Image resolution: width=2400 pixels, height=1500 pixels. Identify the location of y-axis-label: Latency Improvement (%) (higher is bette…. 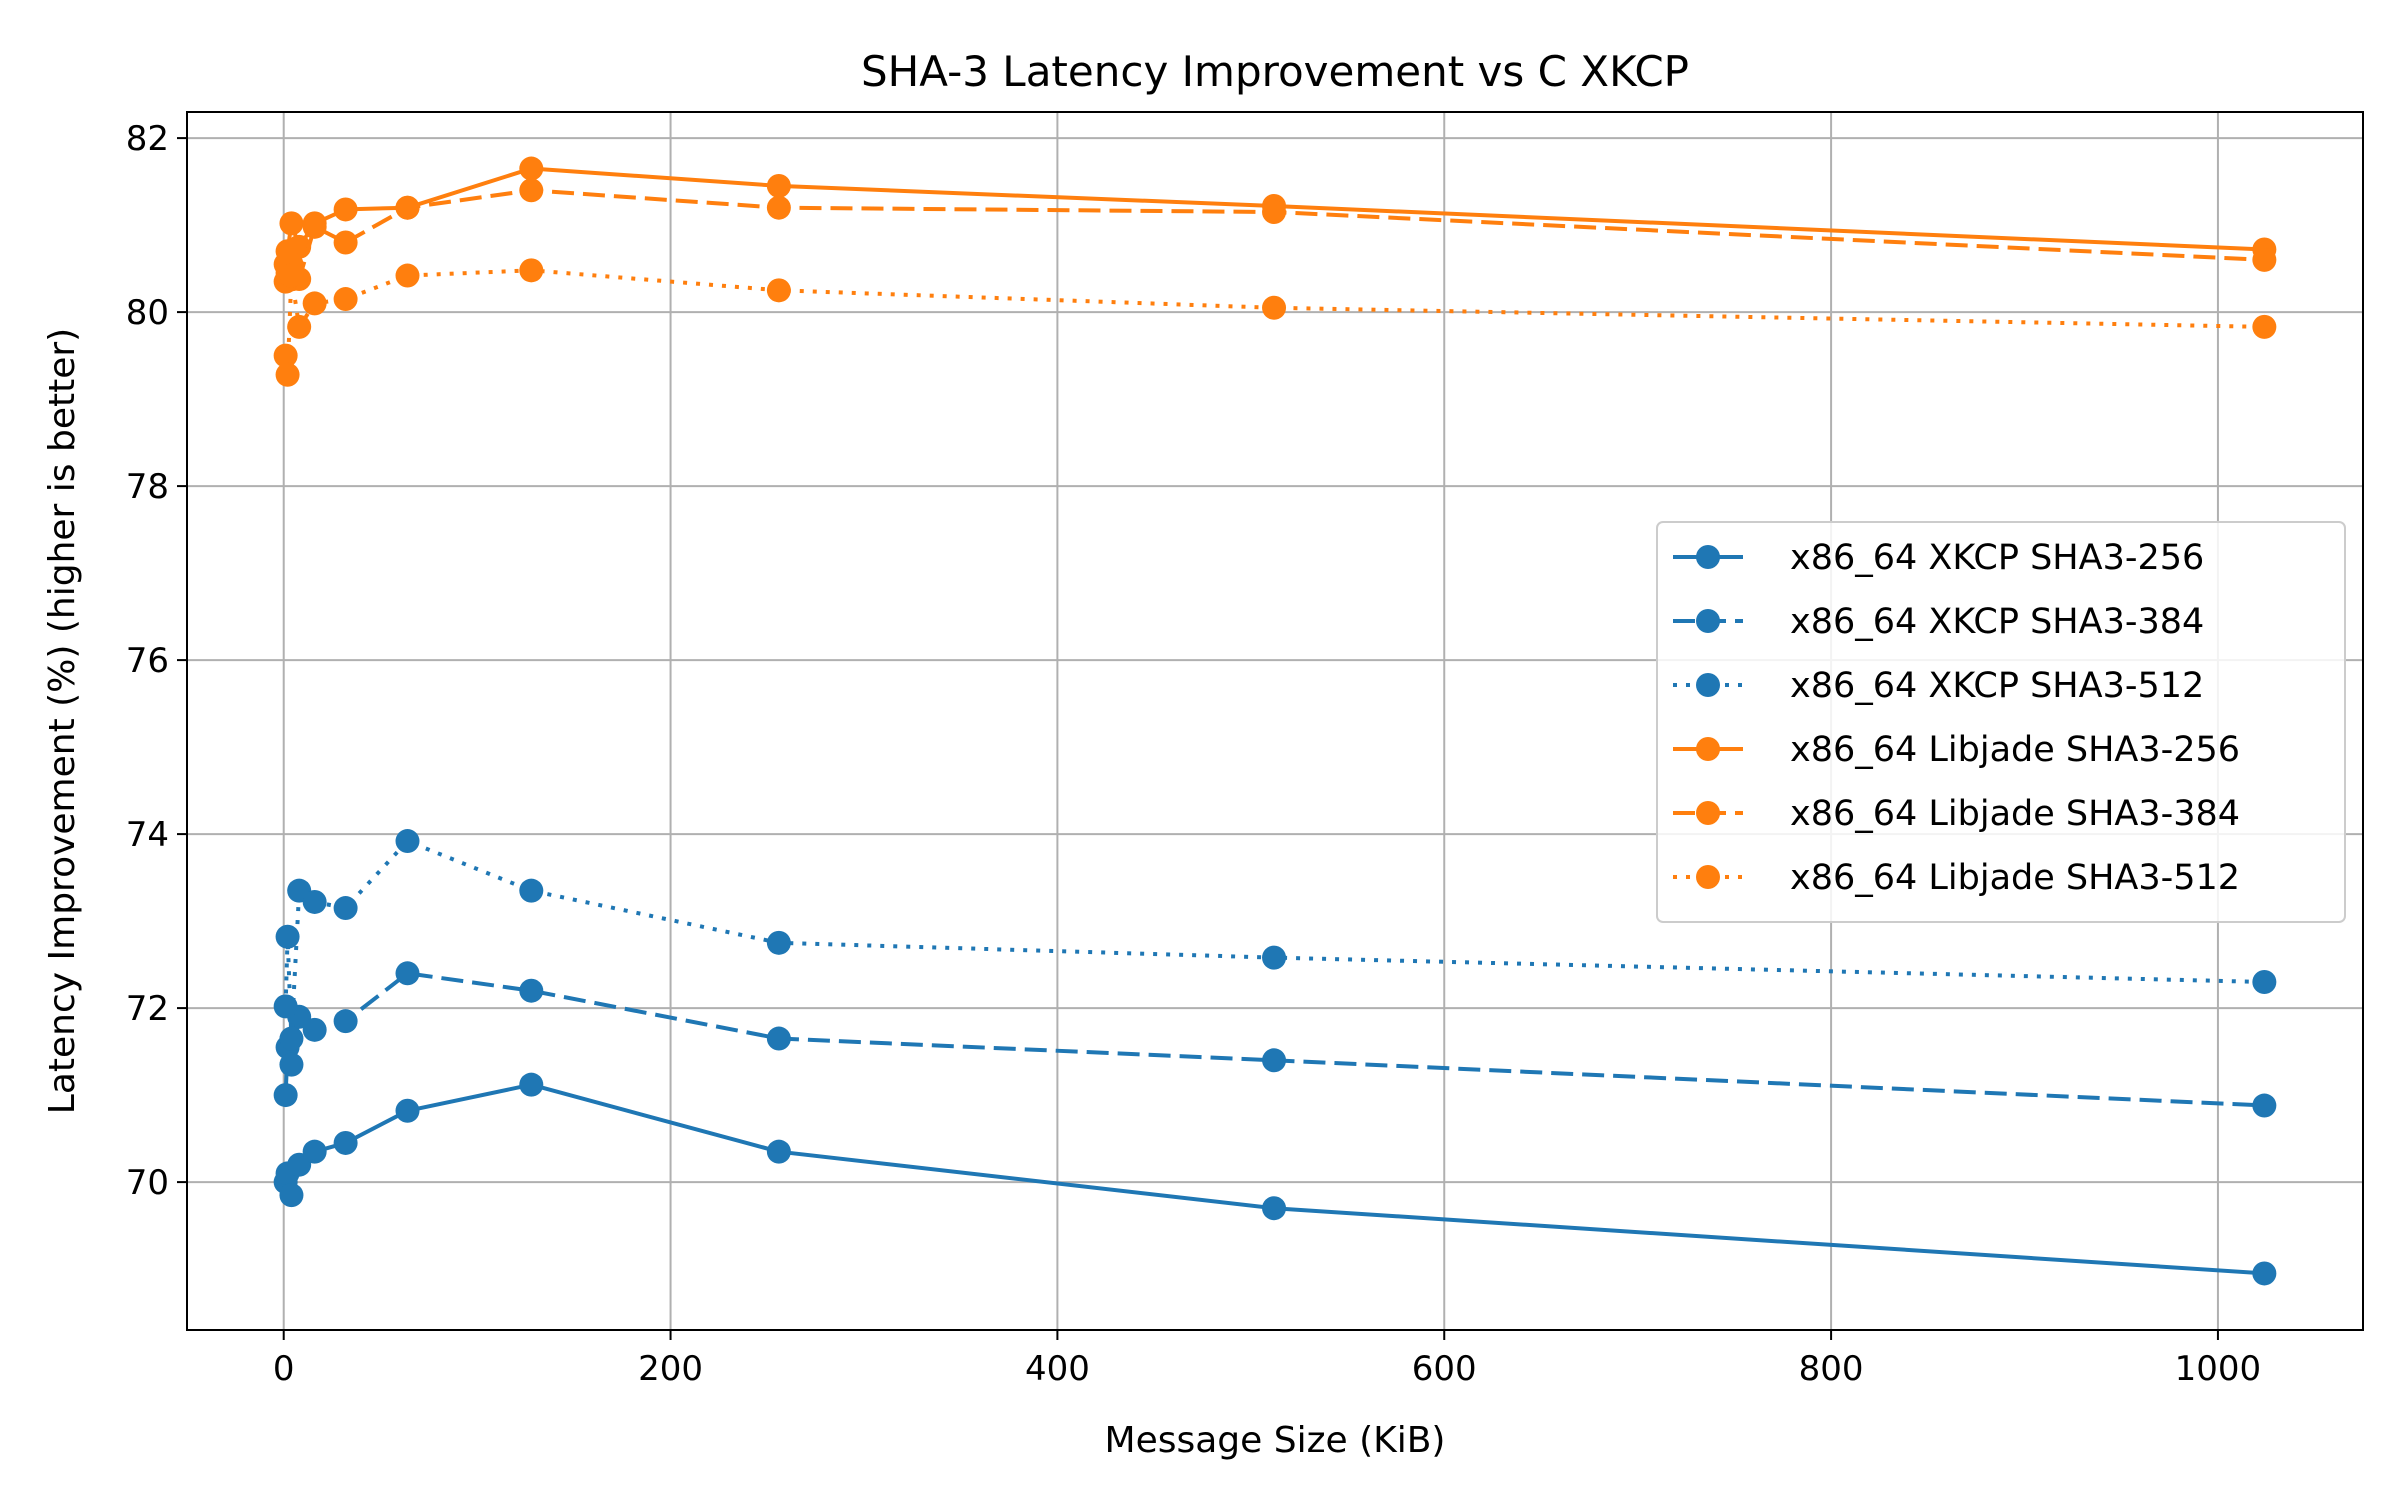
(62, 721).